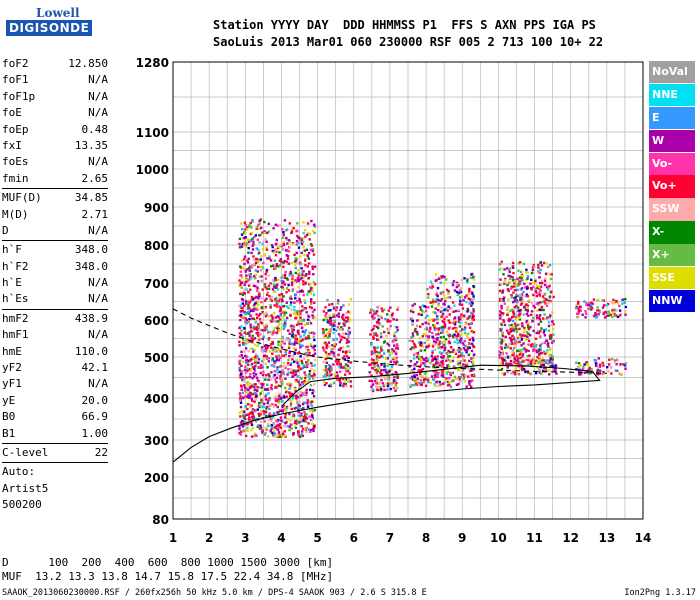 Image resolution: width=700 pixels, height=600 pixels. I want to click on param-value: 0.48, so click(95, 129).